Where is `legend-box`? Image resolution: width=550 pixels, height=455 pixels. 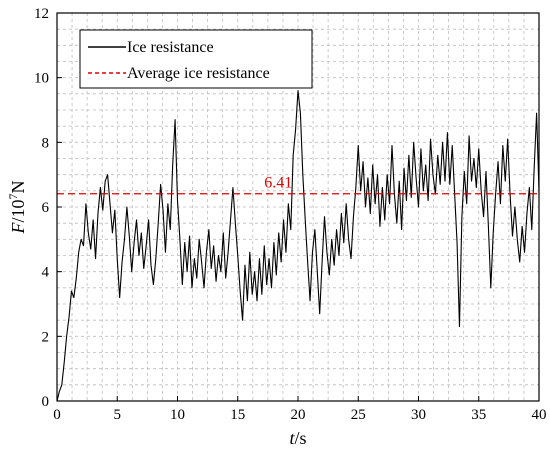
legend-box is located at coordinates (196, 59).